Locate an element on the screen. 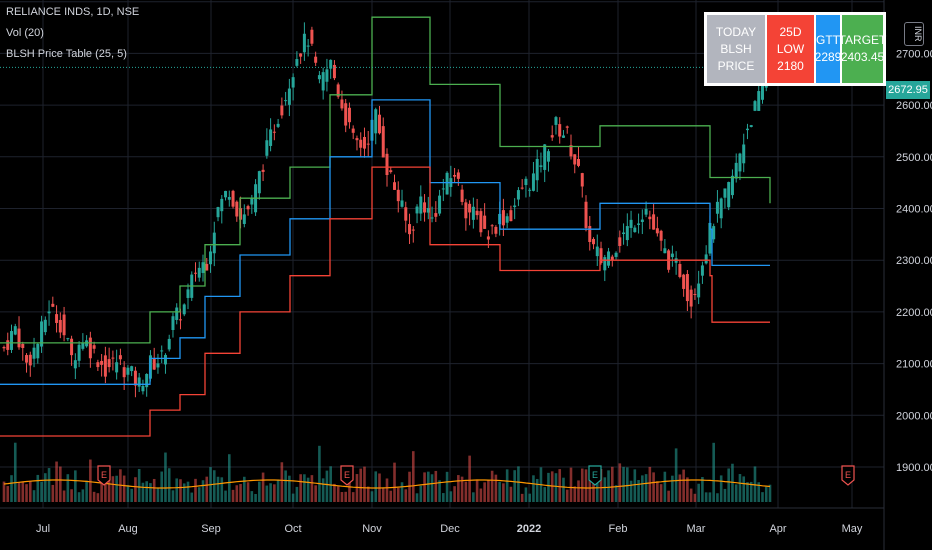 The width and height of the screenshot is (932, 550). last-price-badge: 2672.95 is located at coordinates (908, 90).